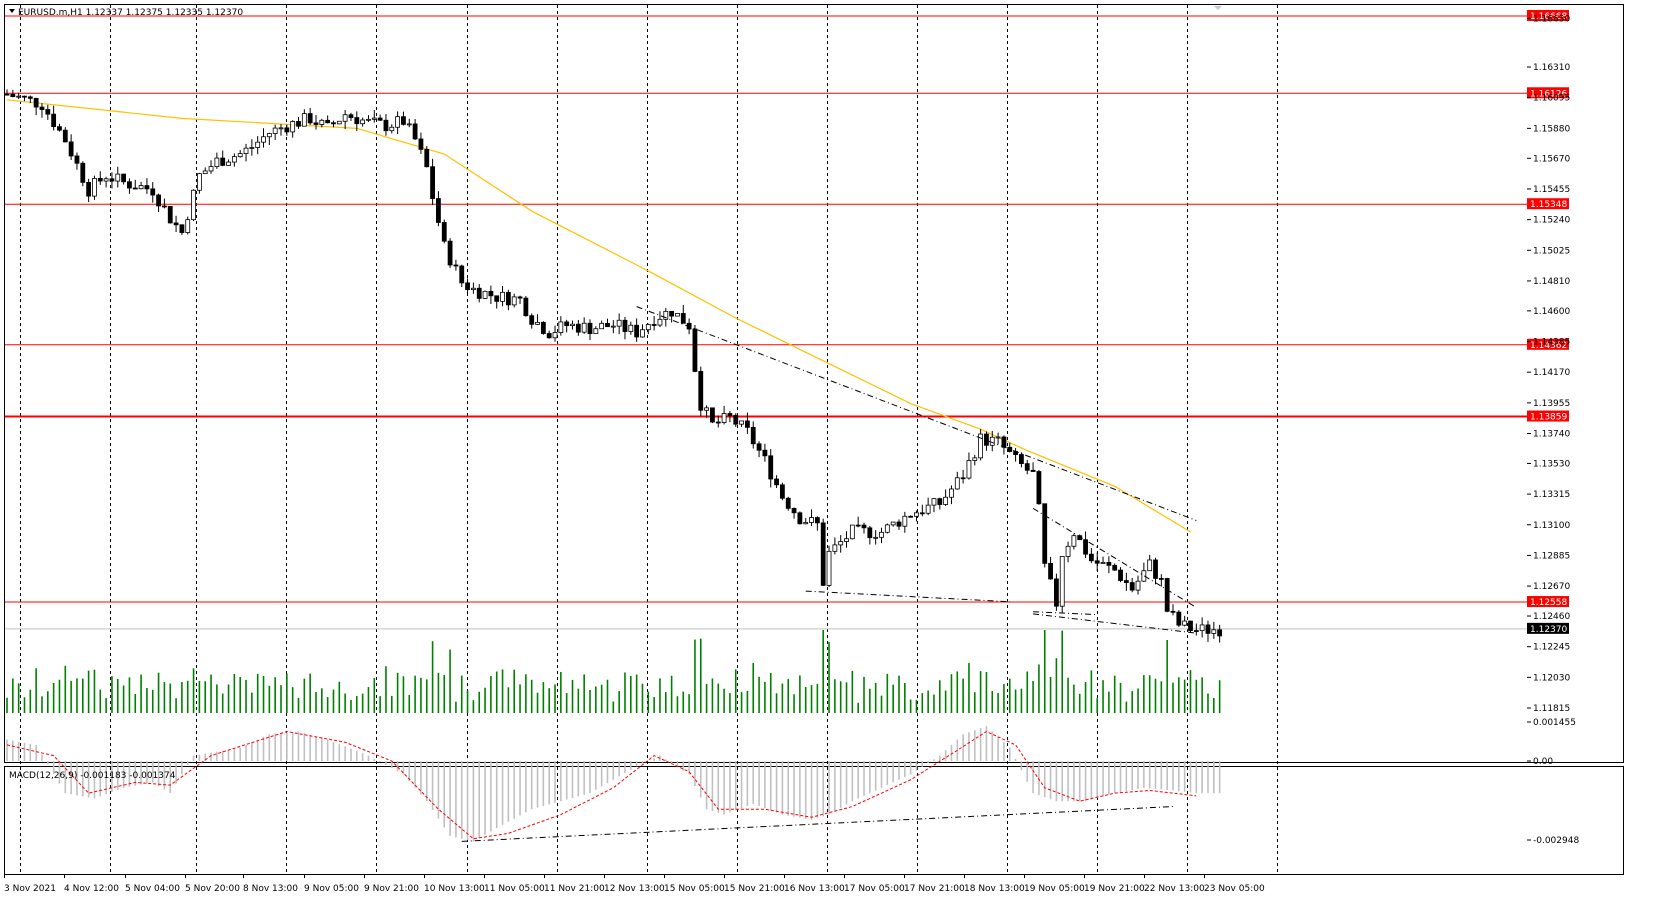 The image size is (1673, 897). What do you see at coordinates (817, 824) in the screenshot?
I see `macd-trendline` at bounding box center [817, 824].